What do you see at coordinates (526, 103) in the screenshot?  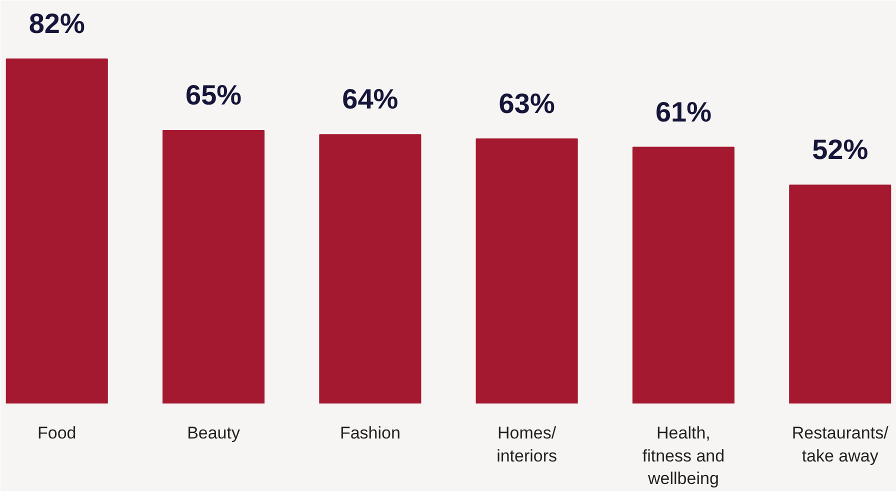 I see `data-label: 63%` at bounding box center [526, 103].